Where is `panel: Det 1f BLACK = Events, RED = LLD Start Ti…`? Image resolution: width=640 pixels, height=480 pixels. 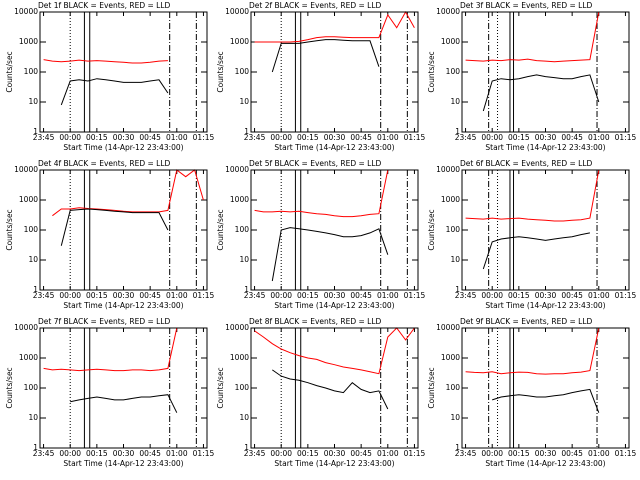 panel: Det 1f BLACK = Events, RED = LLD Start Ti… is located at coordinates (109, 76).